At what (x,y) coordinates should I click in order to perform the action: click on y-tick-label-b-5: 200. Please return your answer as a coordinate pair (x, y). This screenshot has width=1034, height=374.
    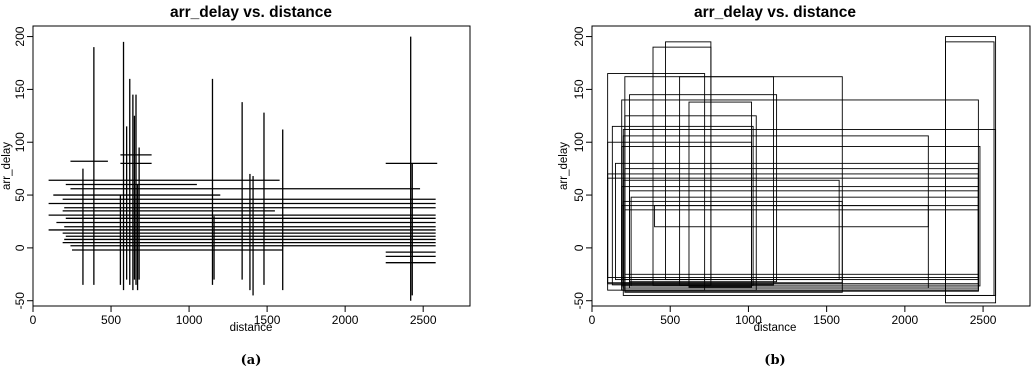
    Looking at the image, I should click on (579, 36).